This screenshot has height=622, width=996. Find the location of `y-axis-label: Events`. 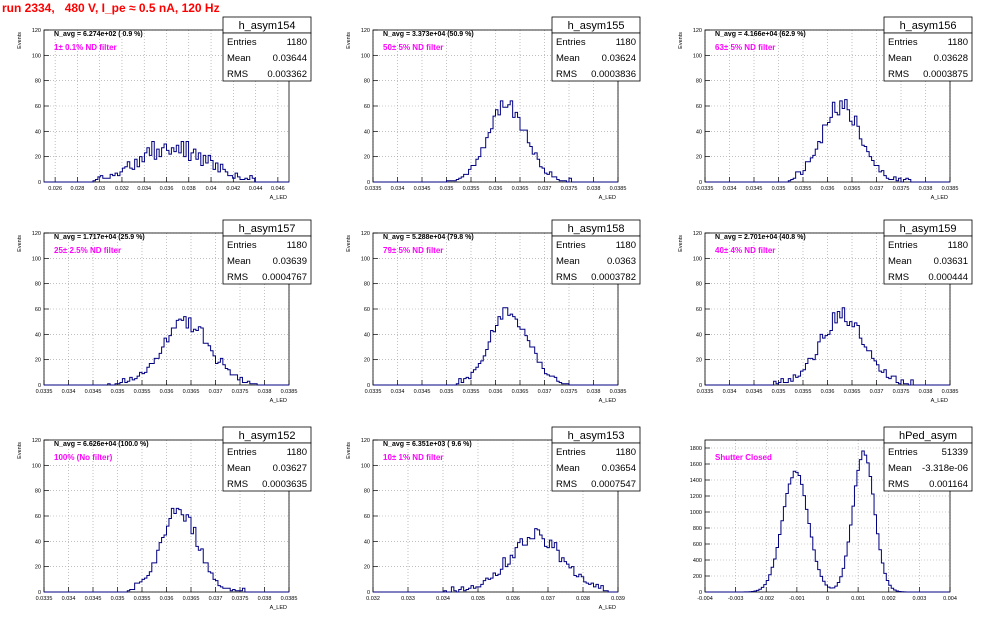

y-axis-label: Events is located at coordinates (20, 243).